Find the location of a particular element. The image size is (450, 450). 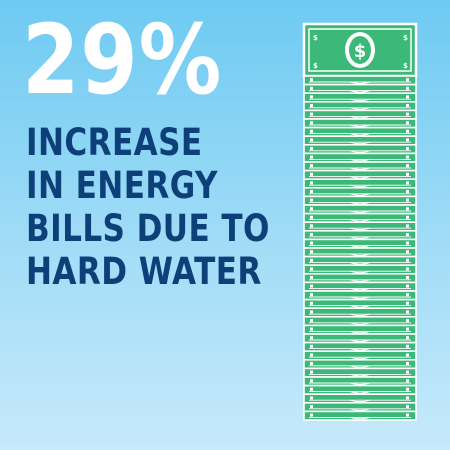

top-bill: $ $ $ $ $ is located at coordinates (360, 50).